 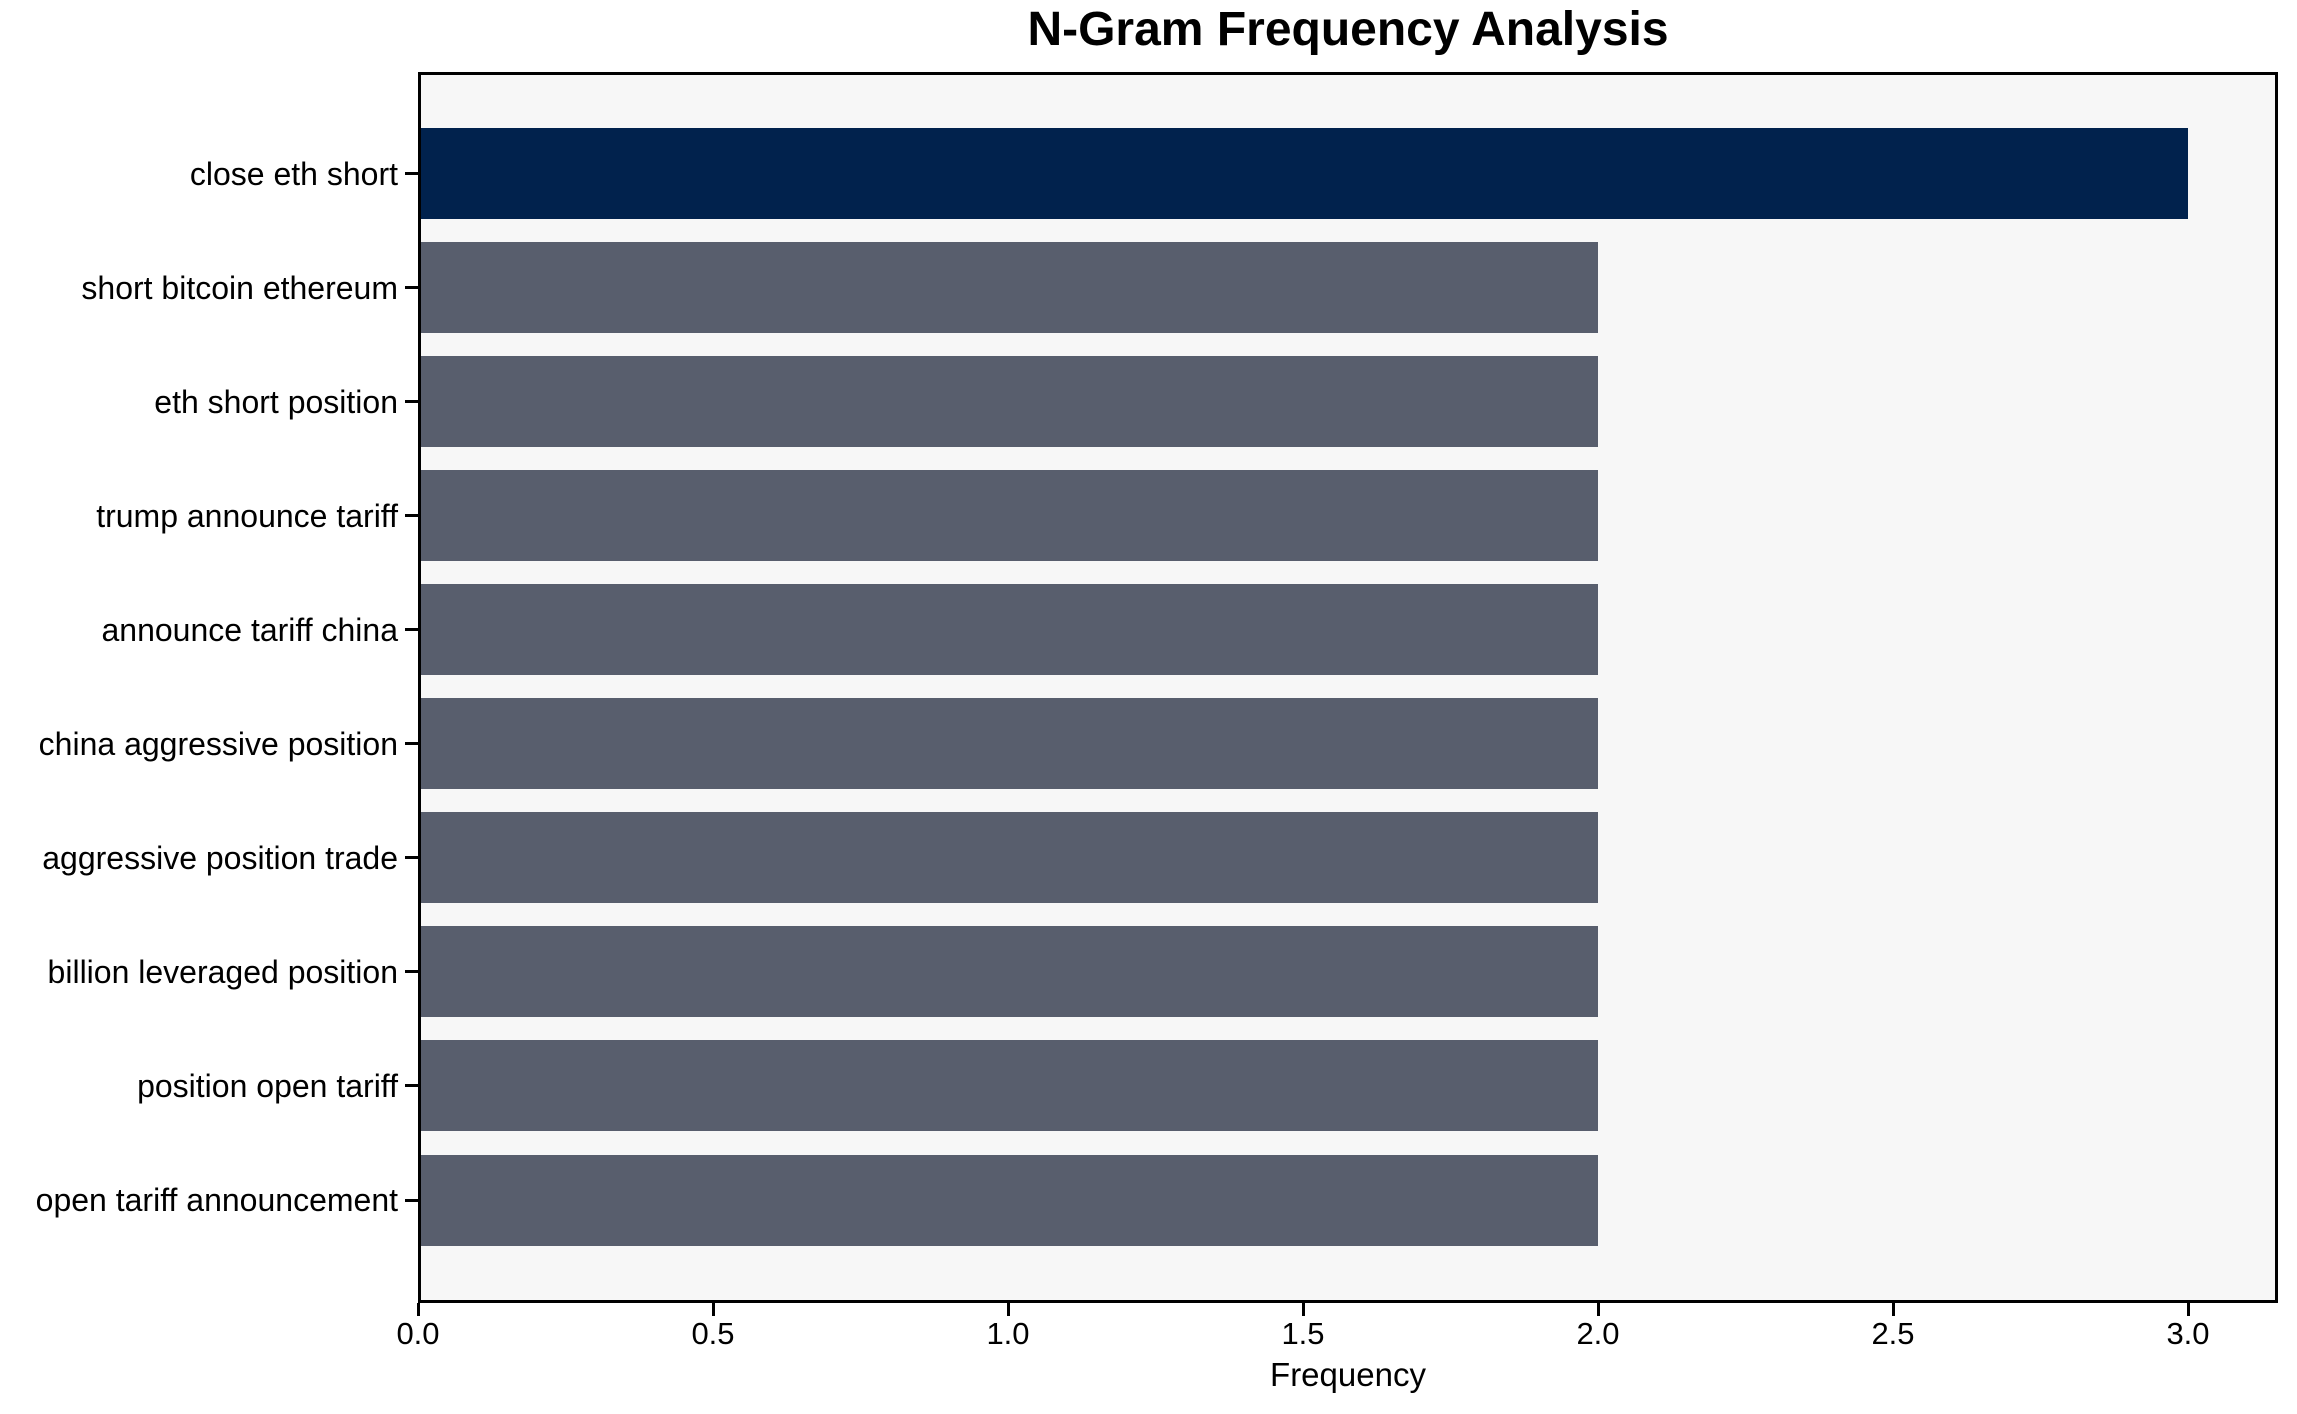 What do you see at coordinates (220, 857) in the screenshot?
I see `y-tick-label: aggressive position trade` at bounding box center [220, 857].